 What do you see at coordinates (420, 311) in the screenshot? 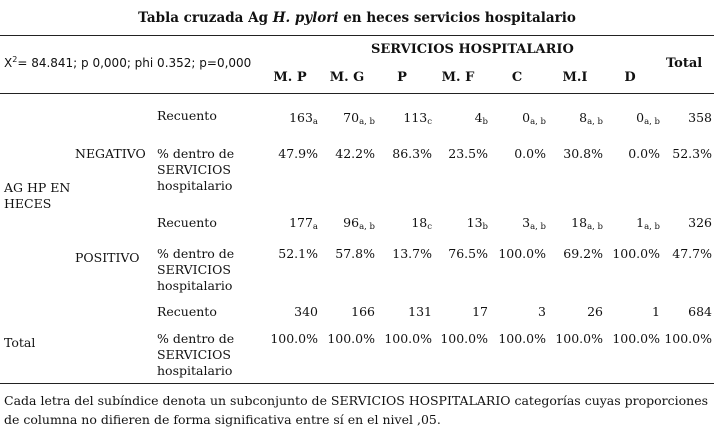
I see `count-cell: 131` at bounding box center [420, 311].